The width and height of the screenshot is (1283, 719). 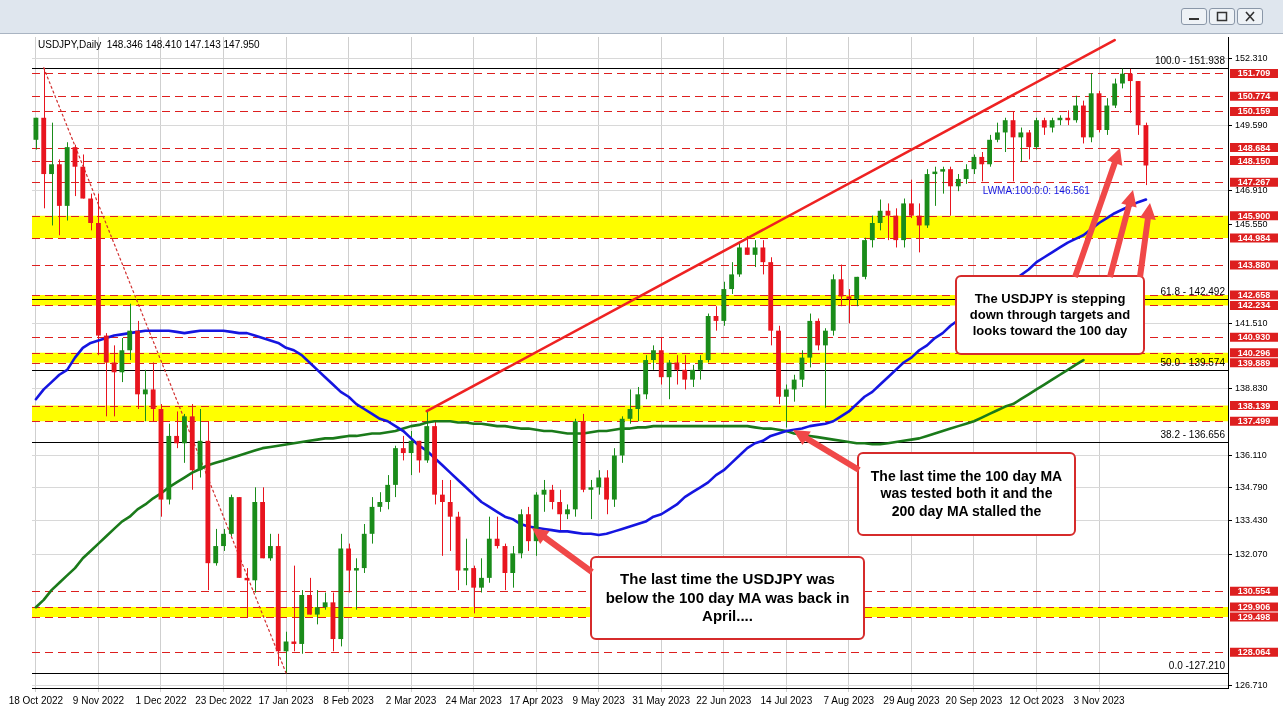 What do you see at coordinates (1254, 362) in the screenshot?
I see `ref-line-label: 139.889` at bounding box center [1254, 362].